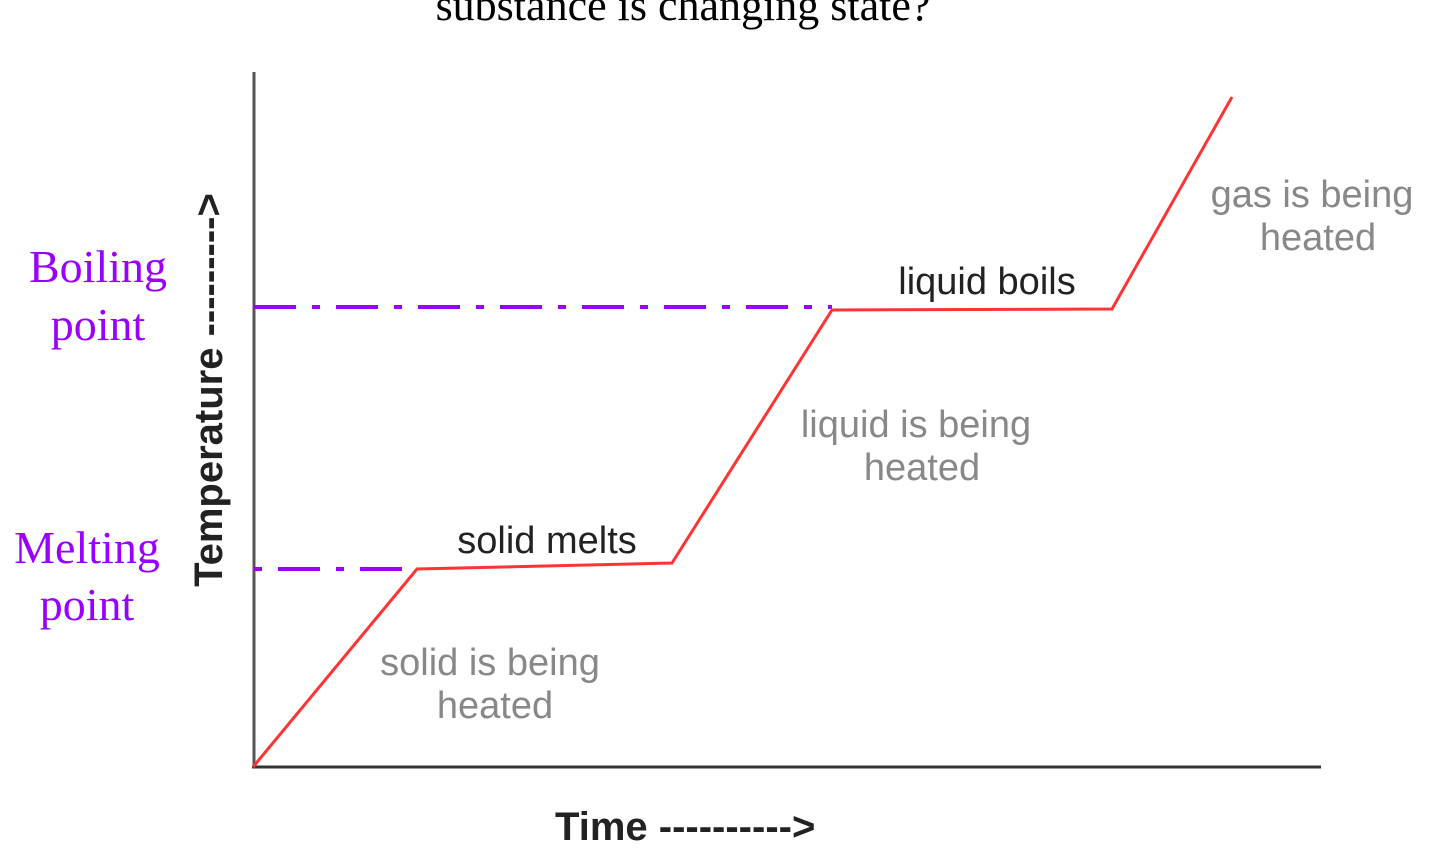 The width and height of the screenshot is (1444, 866). What do you see at coordinates (98, 266) in the screenshot?
I see `boiling-label-1: Boiling` at bounding box center [98, 266].